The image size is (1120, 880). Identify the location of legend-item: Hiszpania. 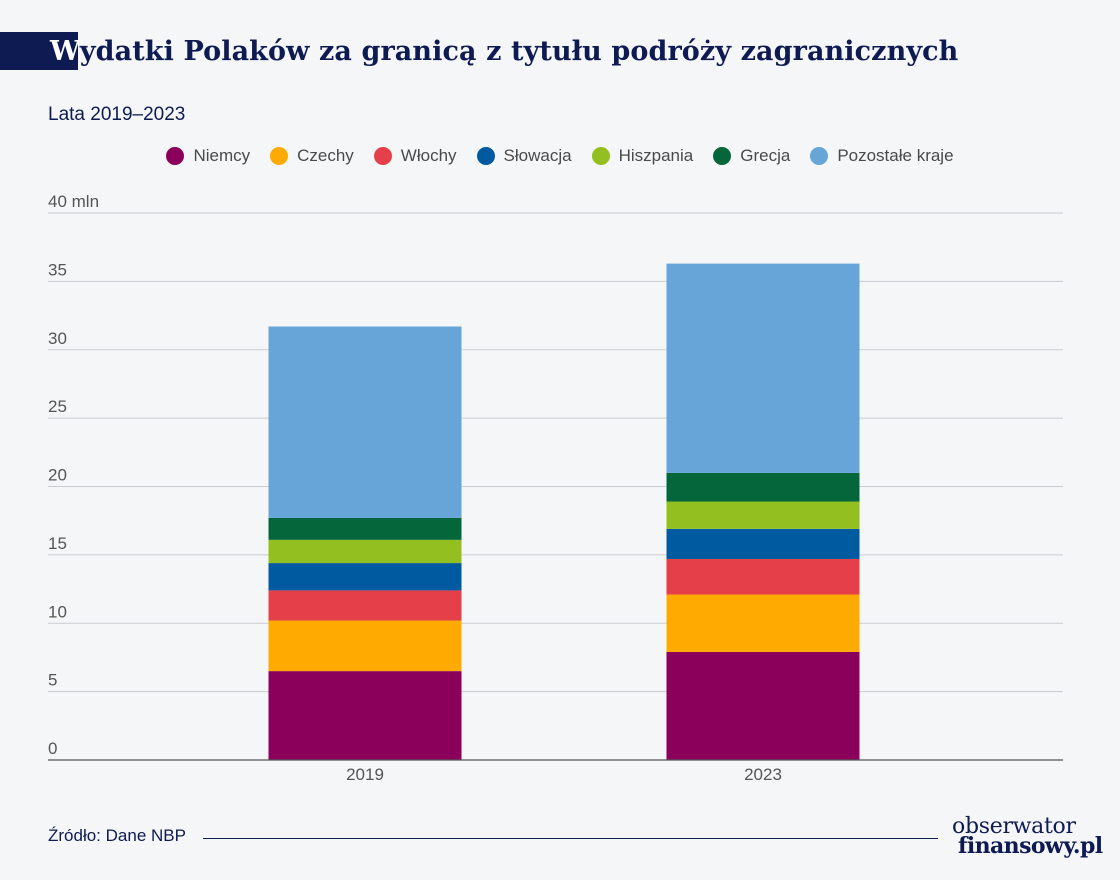
(642, 156).